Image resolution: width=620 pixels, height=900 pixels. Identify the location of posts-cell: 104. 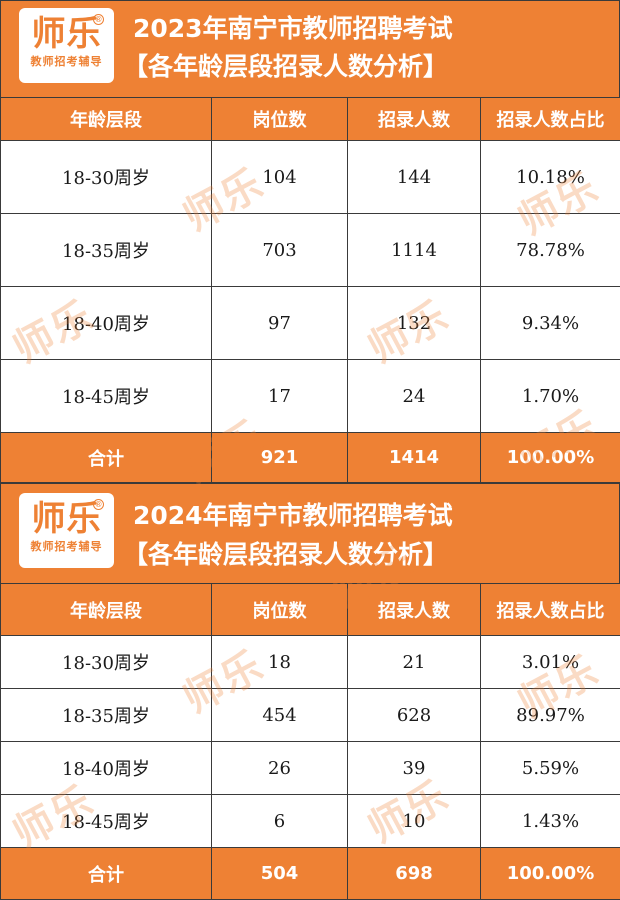
(280, 177).